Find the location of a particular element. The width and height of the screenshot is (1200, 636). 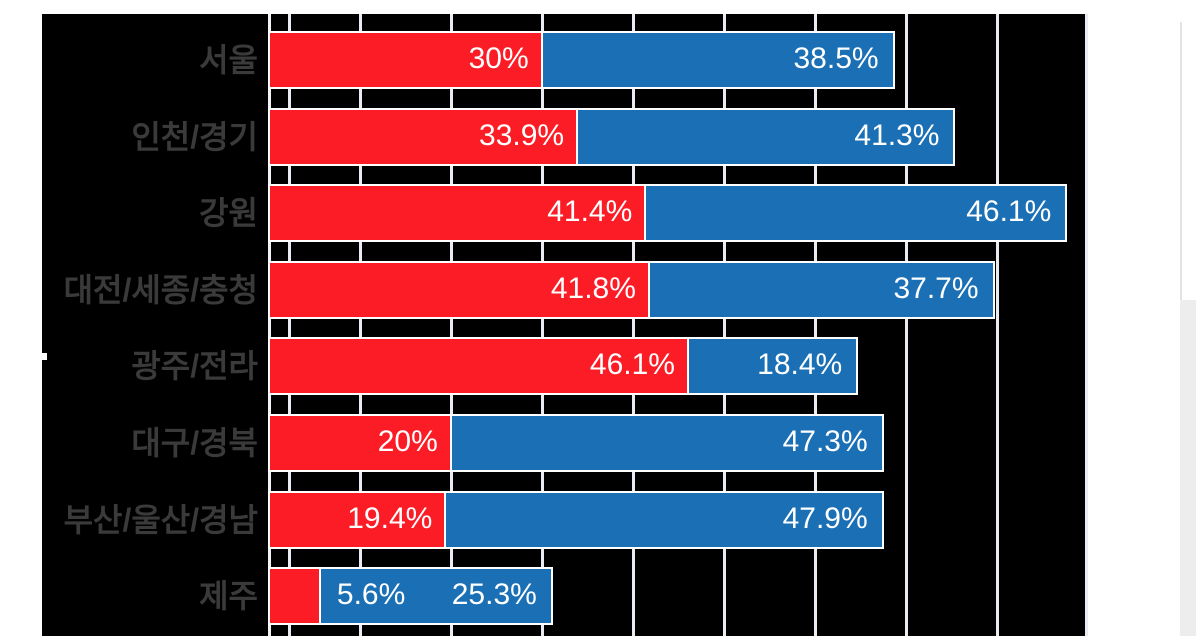

gridline-70pct is located at coordinates (906, 325).